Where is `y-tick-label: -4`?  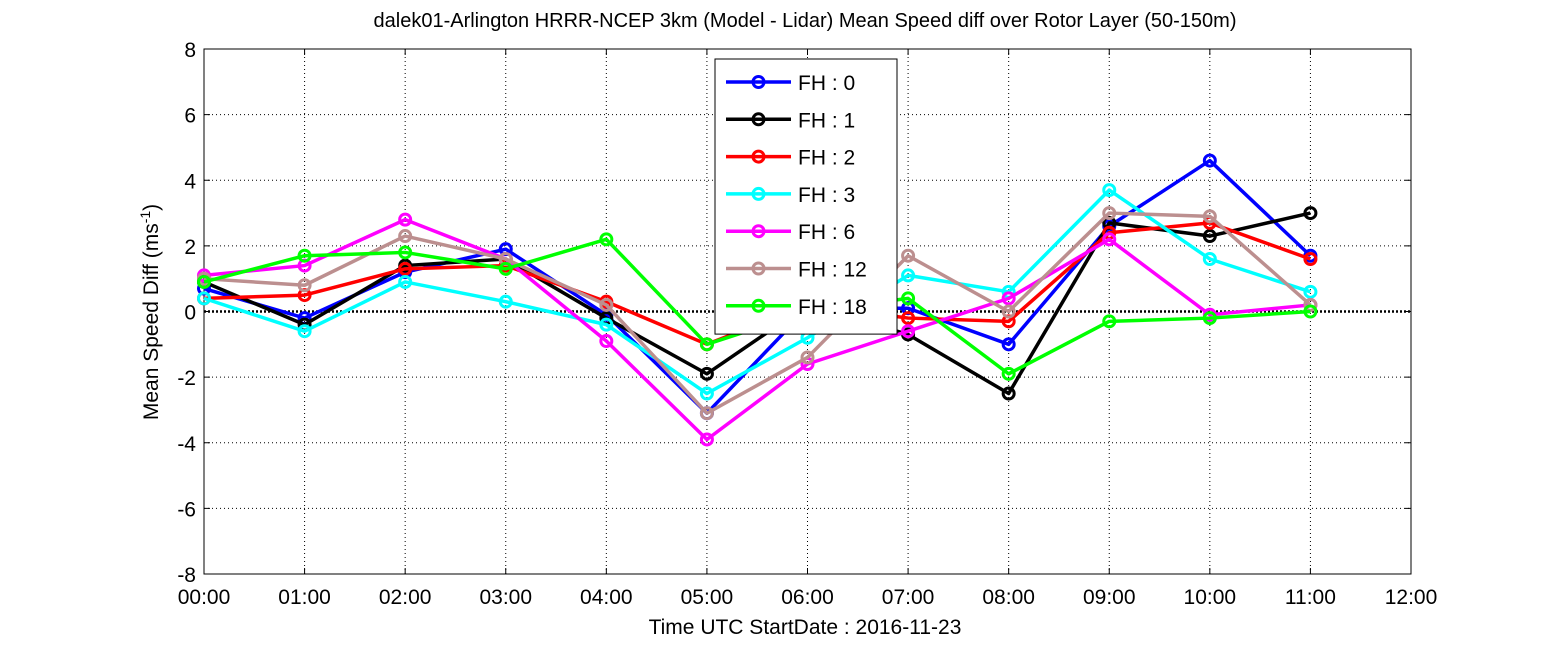
y-tick-label: -4 is located at coordinates (186, 444).